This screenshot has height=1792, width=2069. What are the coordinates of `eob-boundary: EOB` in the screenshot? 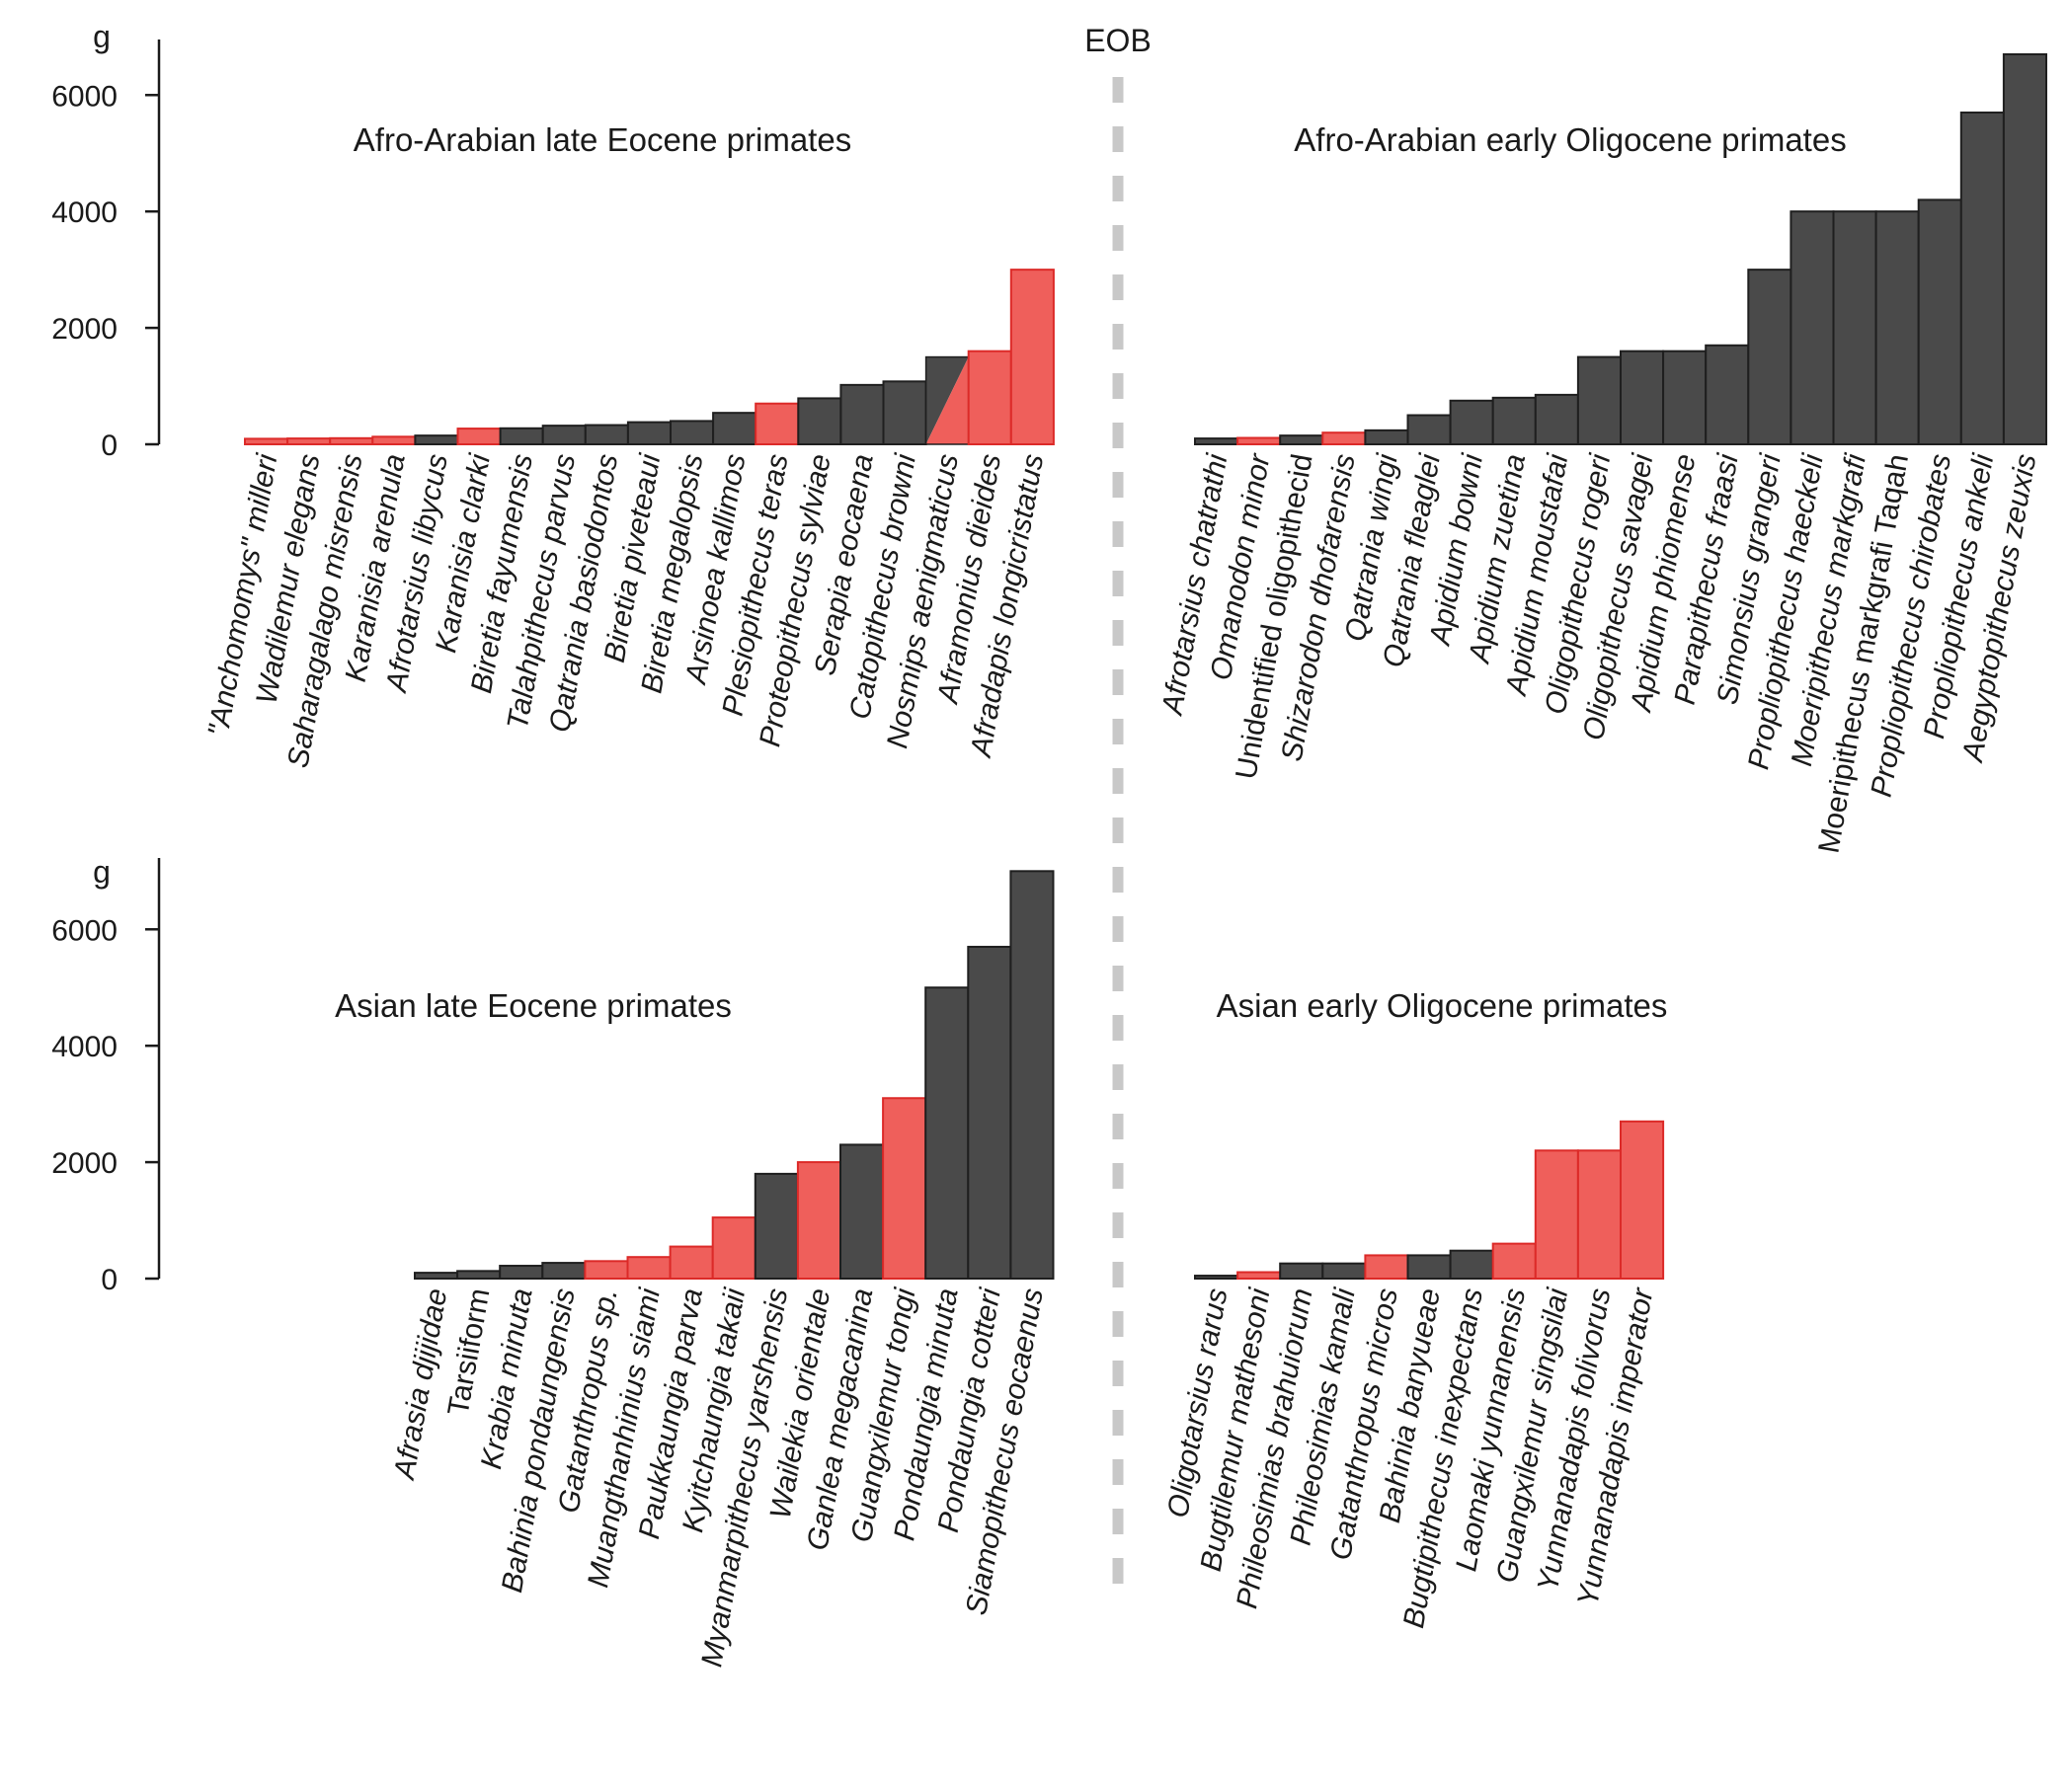 It's located at (1118, 810).